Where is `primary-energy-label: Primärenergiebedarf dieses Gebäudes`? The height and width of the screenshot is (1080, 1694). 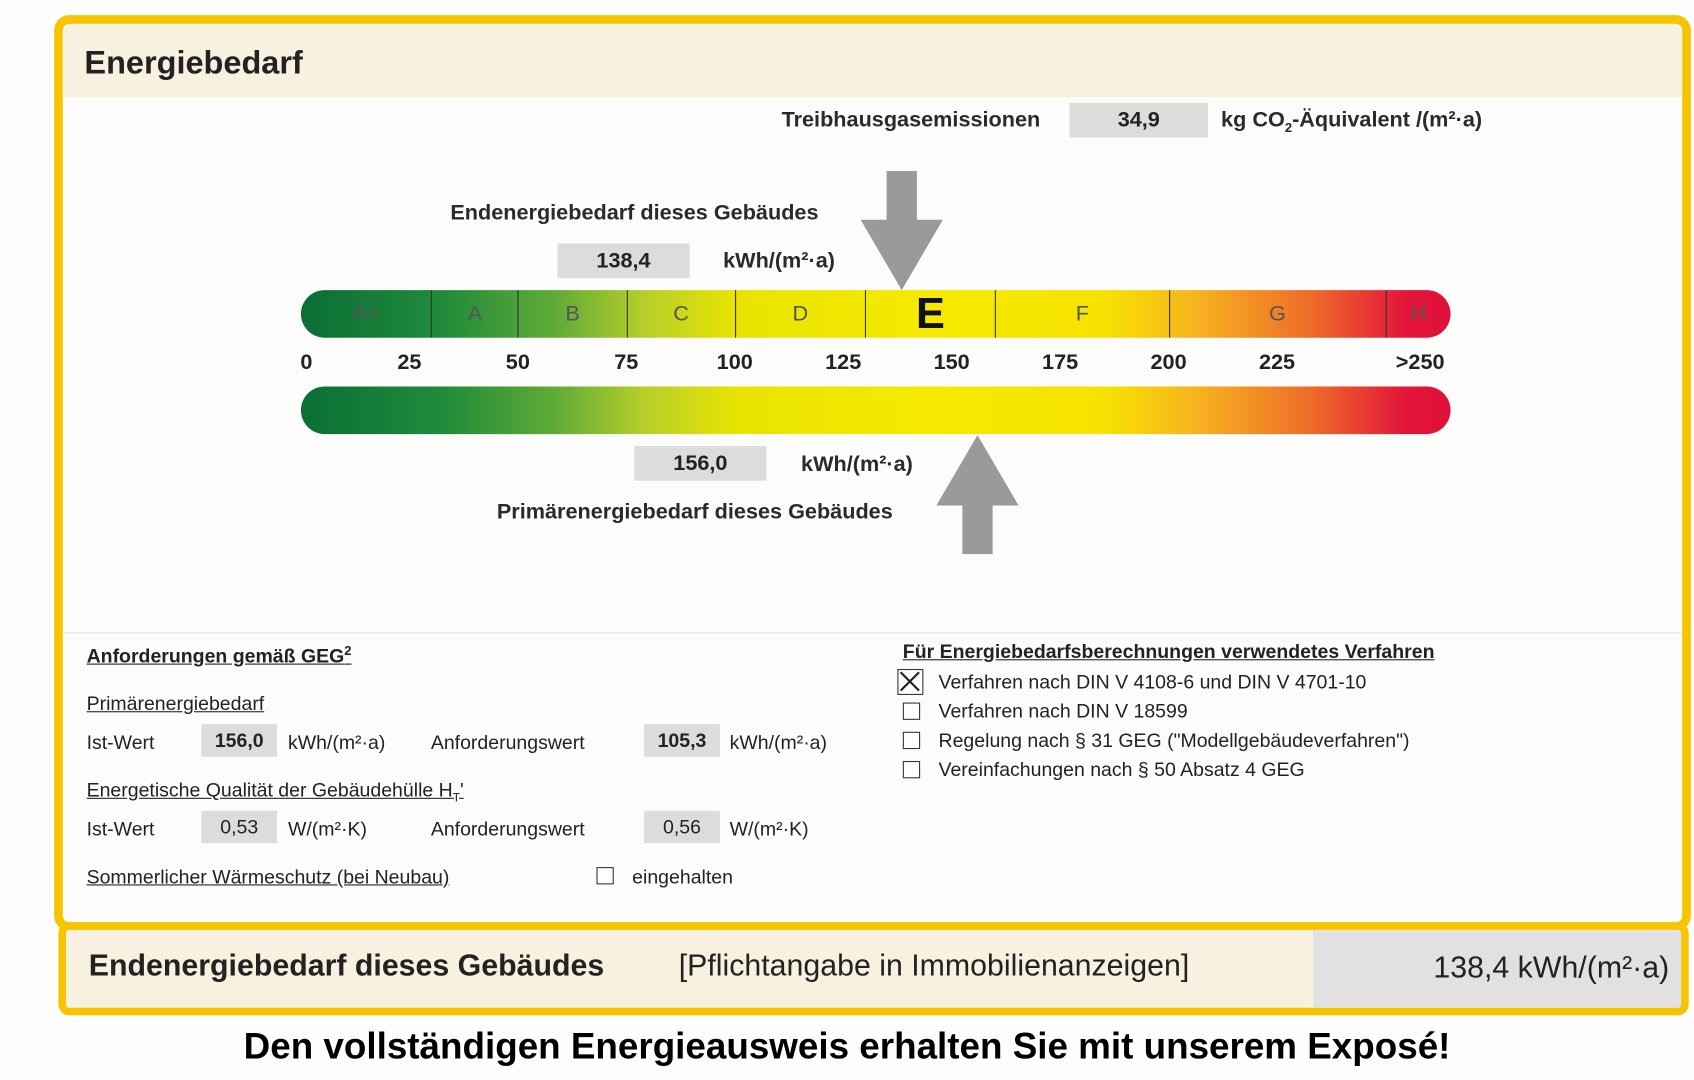
primary-energy-label: Primärenergiebedarf dieses Gebäudes is located at coordinates (694, 512).